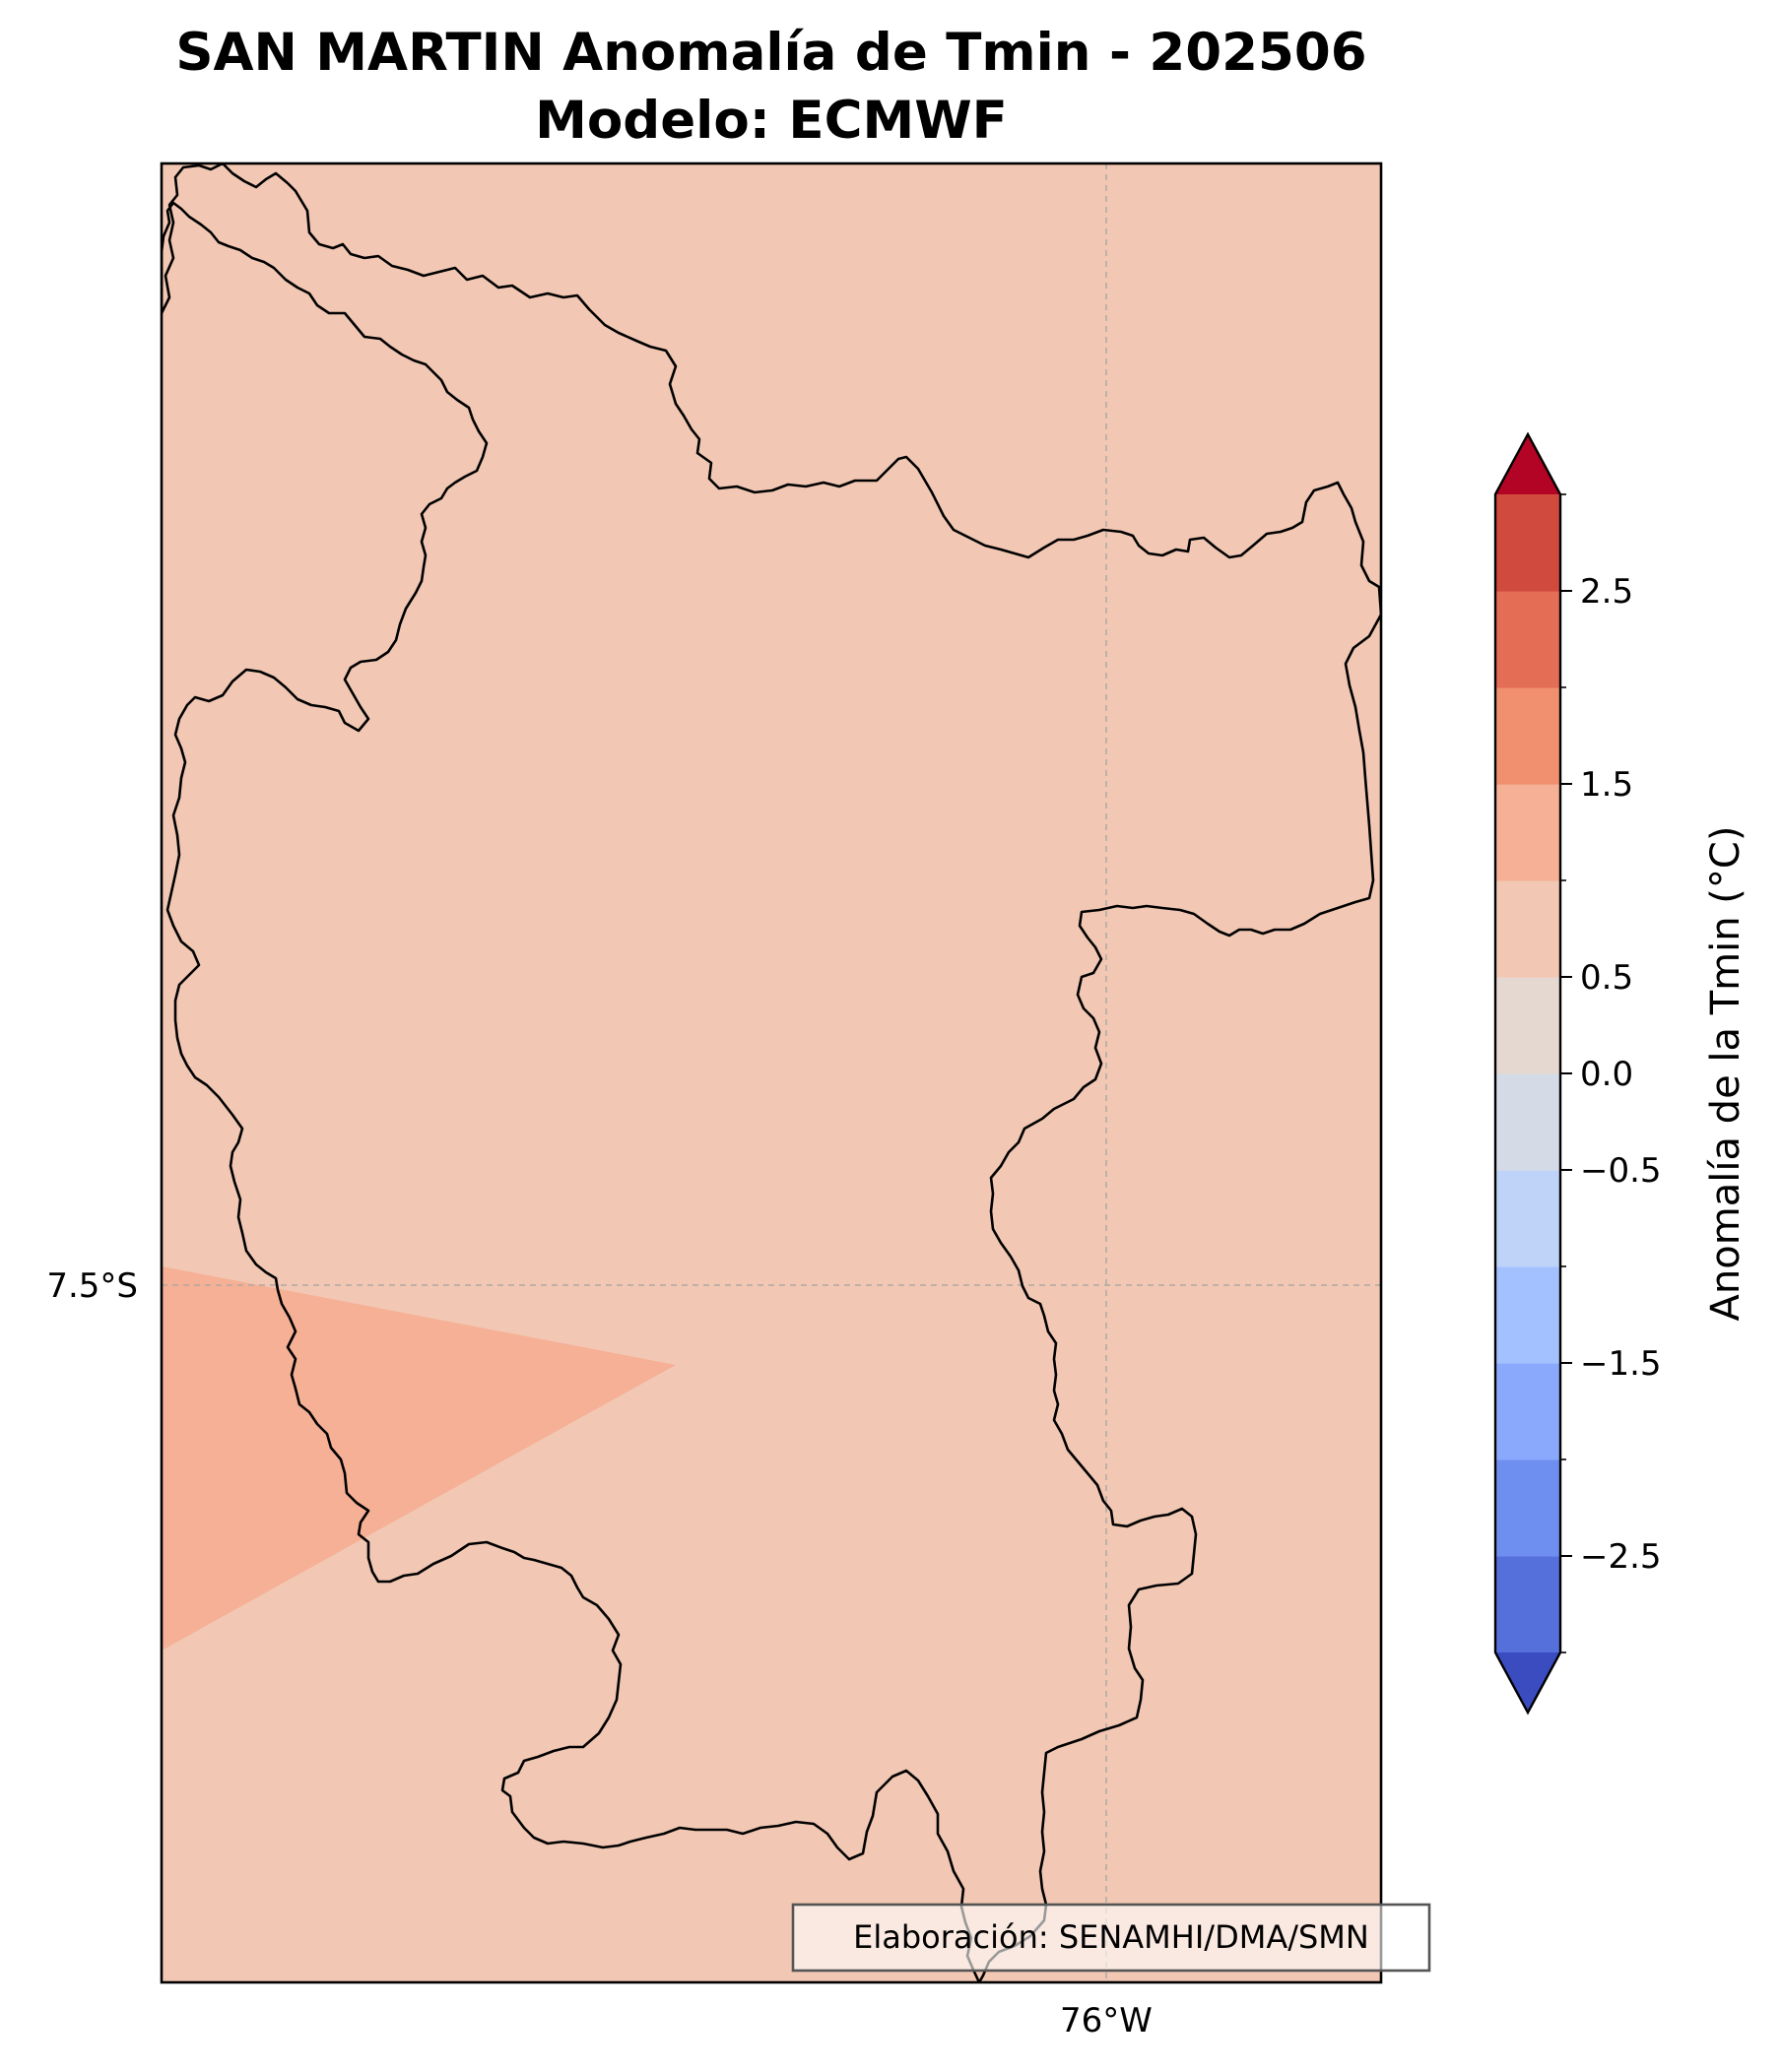  What do you see at coordinates (1527, 464) in the screenshot?
I see `colorbar-extend-max` at bounding box center [1527, 464].